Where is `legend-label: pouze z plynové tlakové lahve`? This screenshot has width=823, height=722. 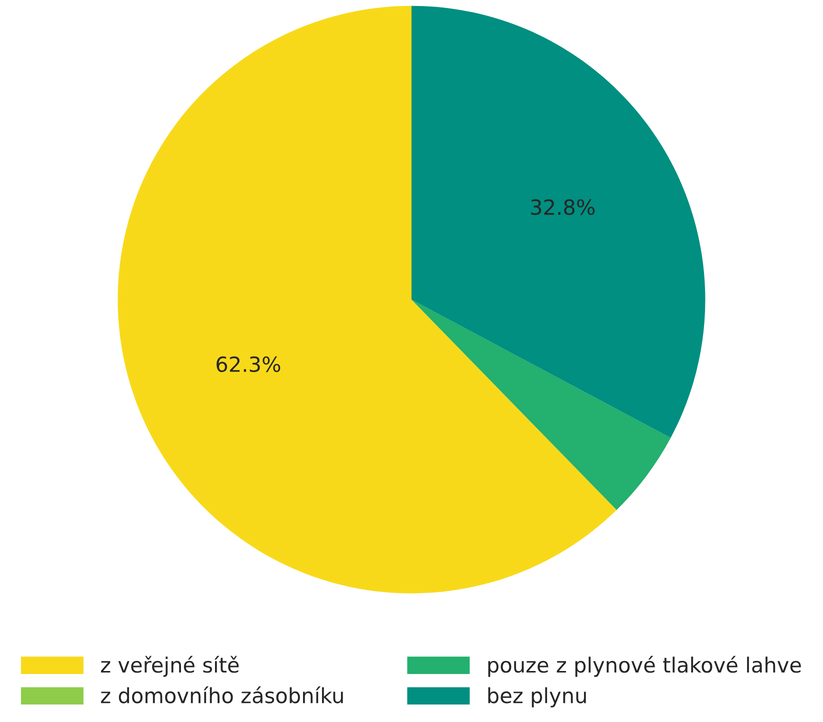 legend-label: pouze z plynové tlakové lahve is located at coordinates (644, 666).